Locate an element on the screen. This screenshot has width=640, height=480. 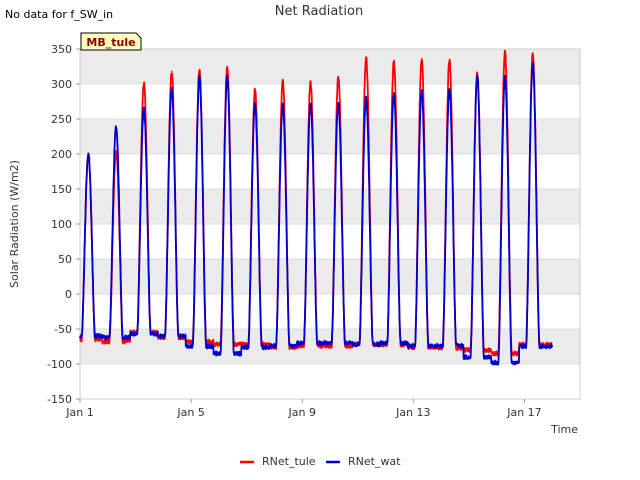
site-label: MB_tule is located at coordinates (110, 42).